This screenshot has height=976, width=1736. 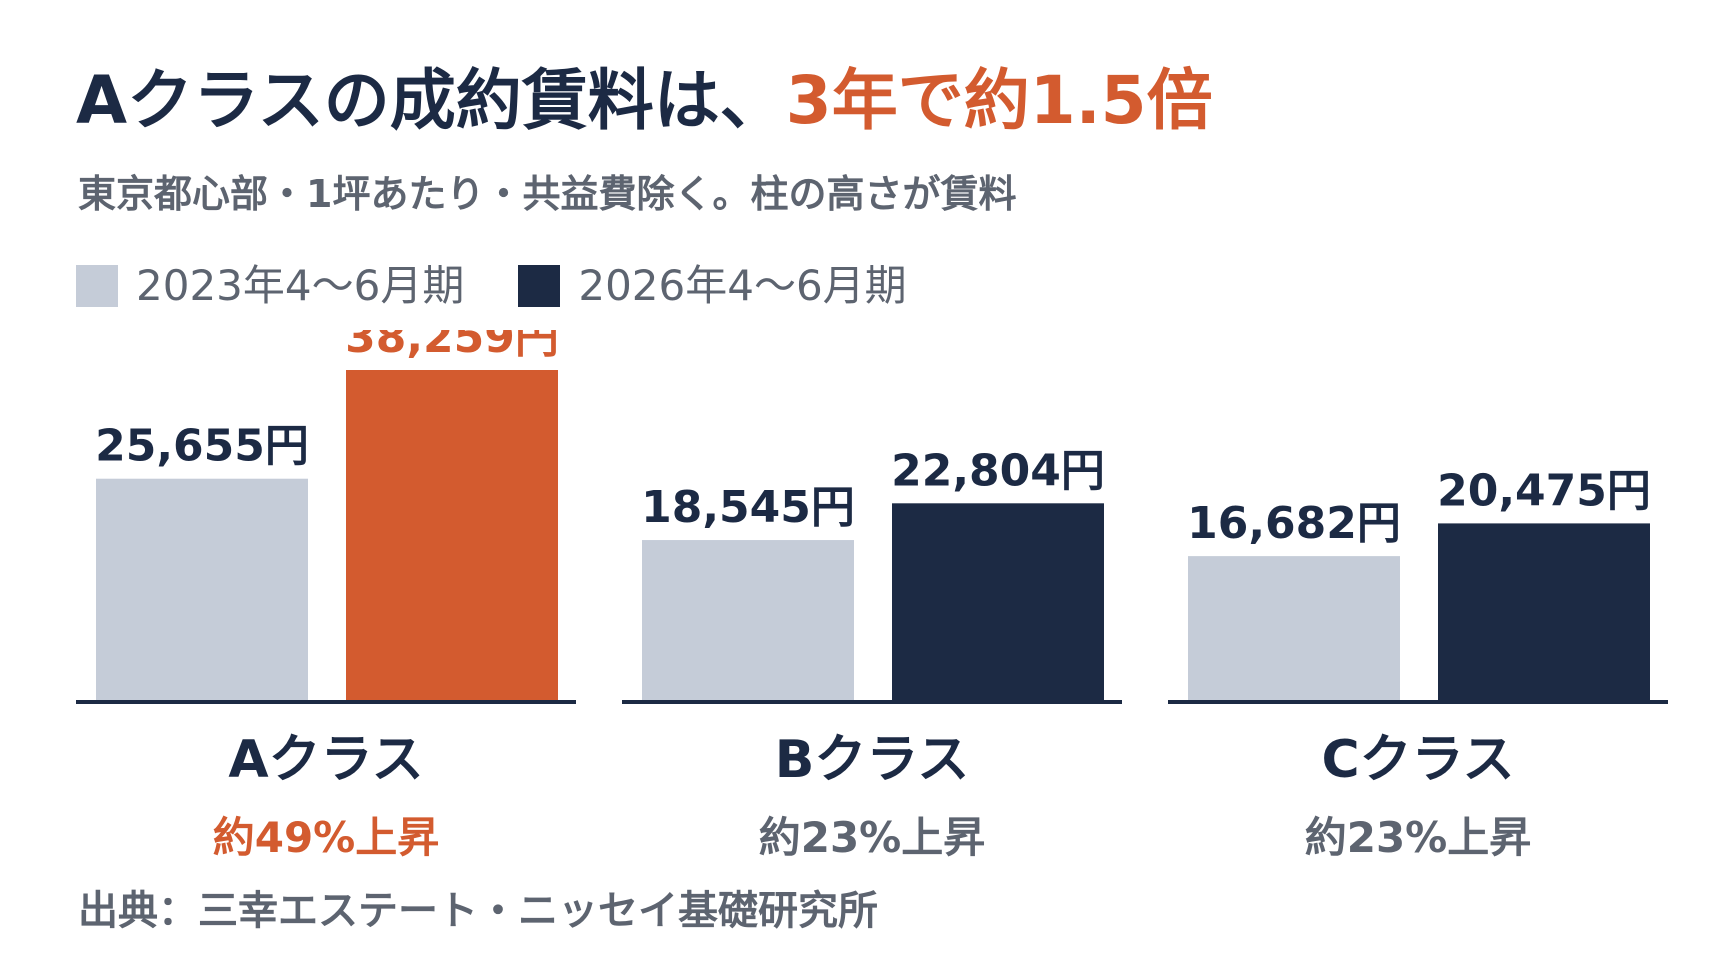 I want to click on change-label-b: 約23%上昇, so click(x=872, y=837).